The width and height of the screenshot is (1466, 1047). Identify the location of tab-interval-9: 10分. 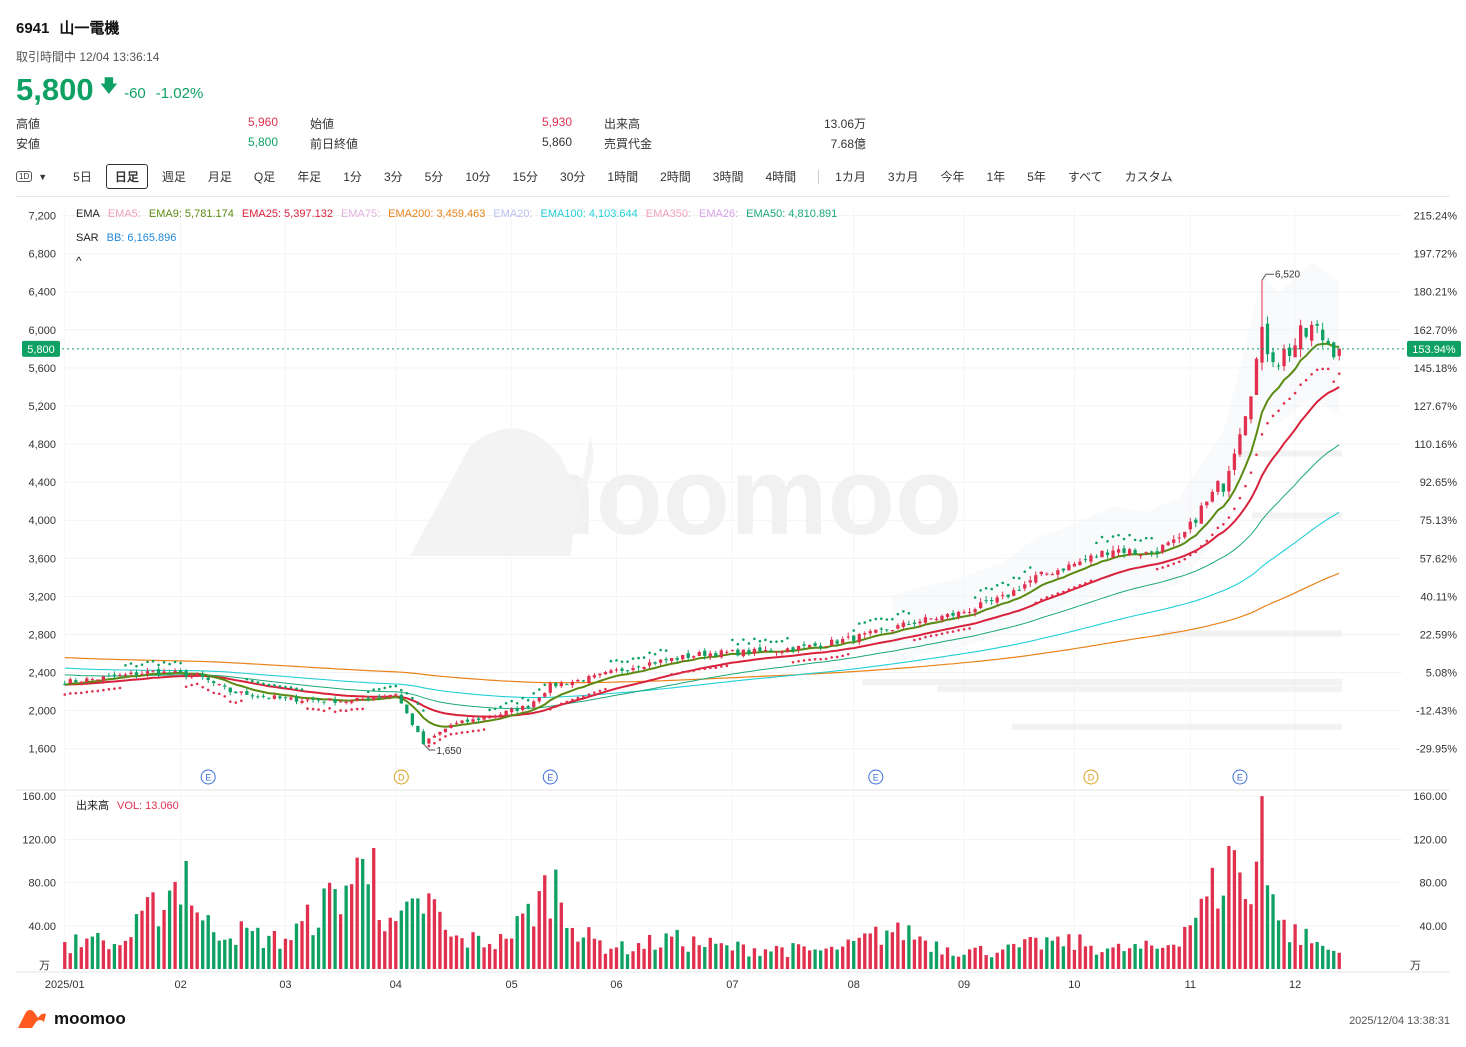
(478, 177).